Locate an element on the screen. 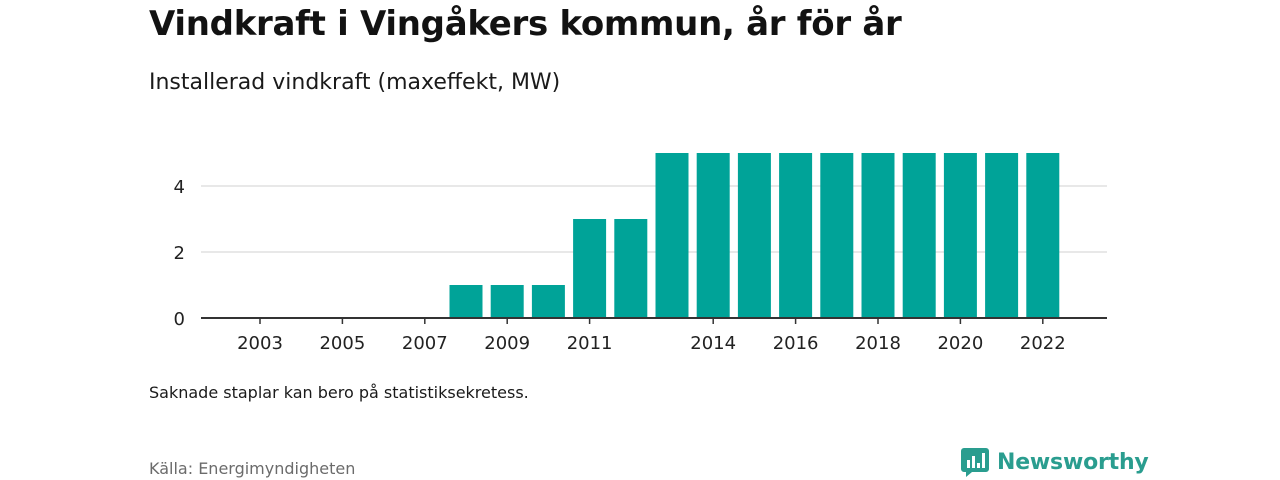 The width and height of the screenshot is (1280, 480). newsworthy-logo: Newsworthy is located at coordinates (1055, 462).